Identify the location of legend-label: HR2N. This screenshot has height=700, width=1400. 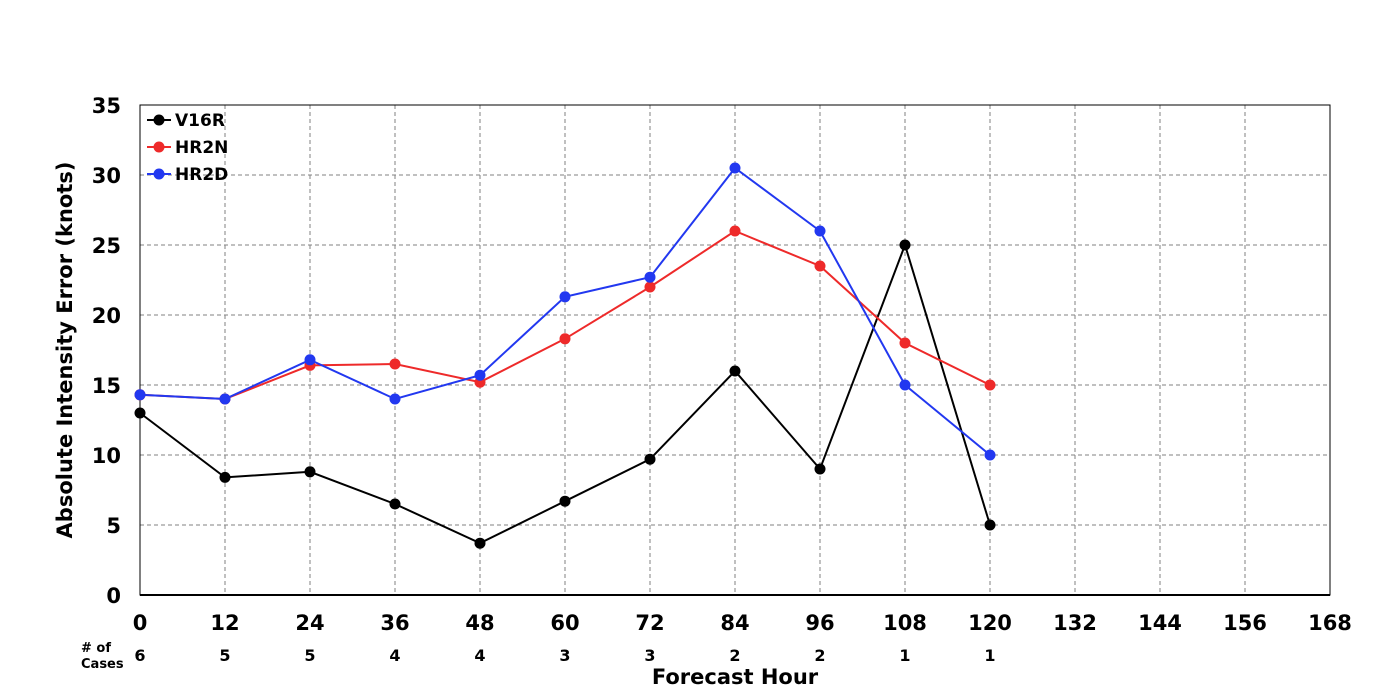
(201, 148).